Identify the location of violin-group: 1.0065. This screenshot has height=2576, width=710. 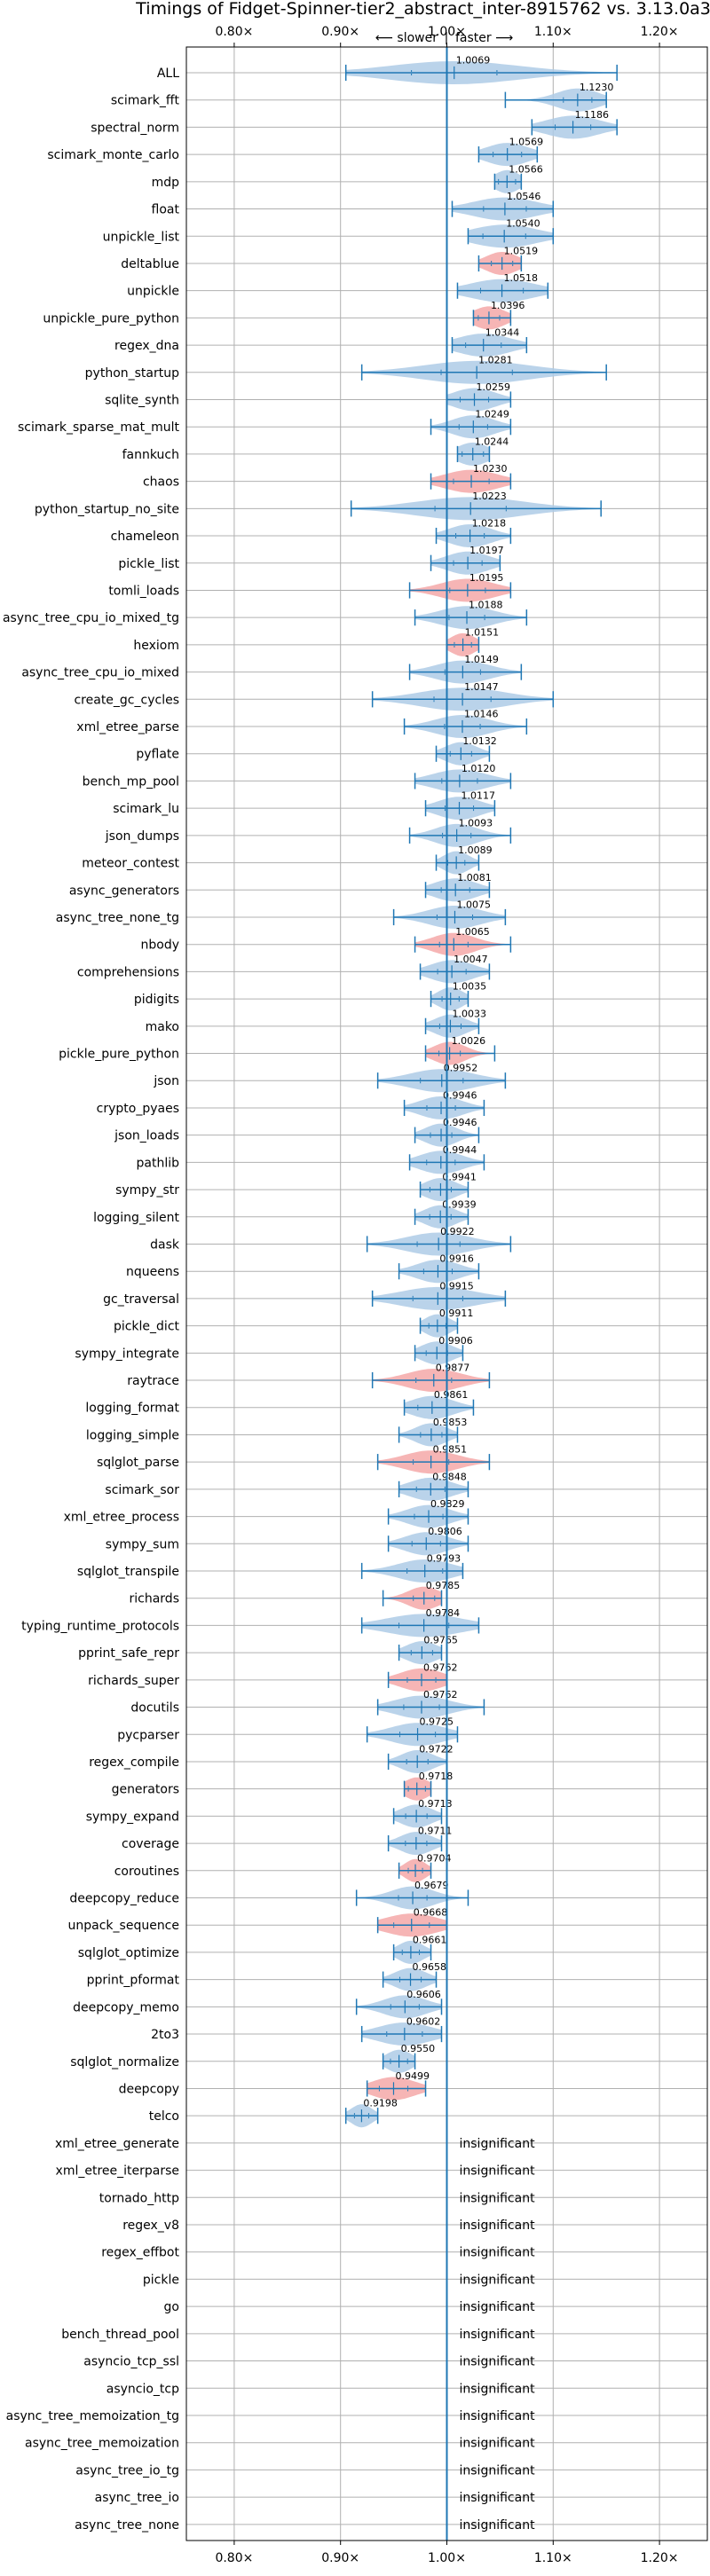
(463, 941).